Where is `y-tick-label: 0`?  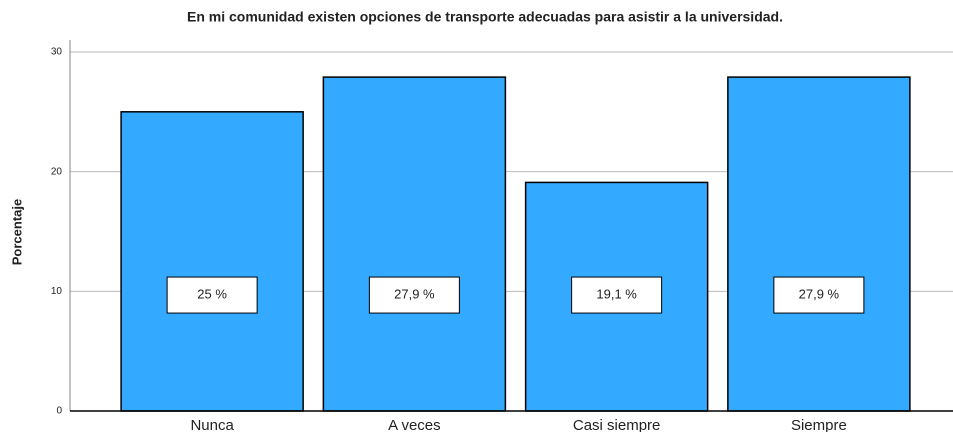
y-tick-label: 0 is located at coordinates (59, 411).